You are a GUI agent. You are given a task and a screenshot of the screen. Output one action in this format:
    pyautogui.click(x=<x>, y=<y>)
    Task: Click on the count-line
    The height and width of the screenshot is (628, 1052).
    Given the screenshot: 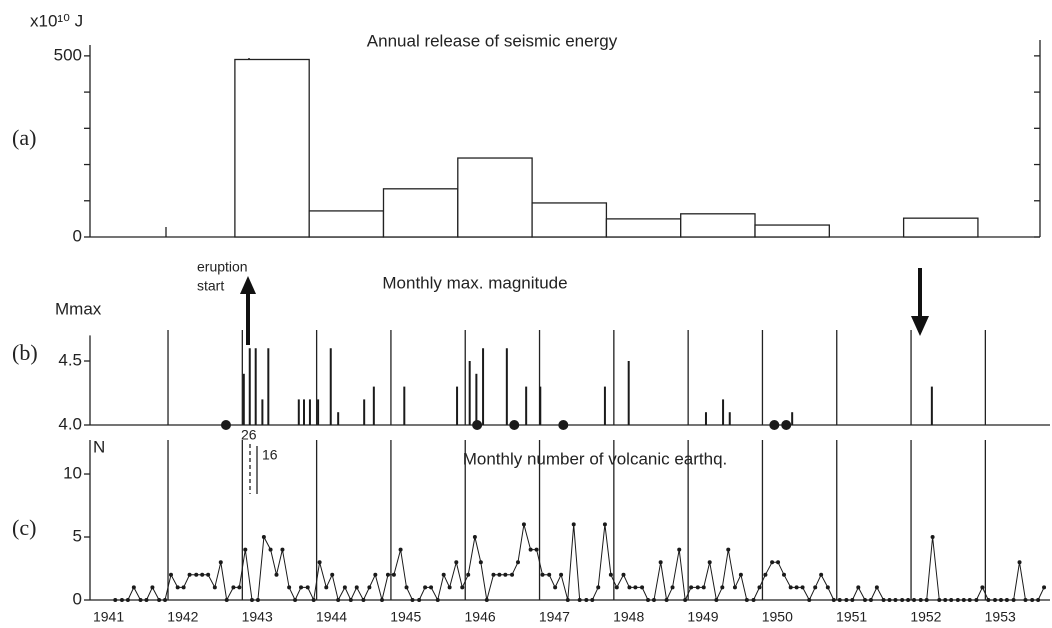 What is the action you would take?
    pyautogui.click(x=580, y=563)
    